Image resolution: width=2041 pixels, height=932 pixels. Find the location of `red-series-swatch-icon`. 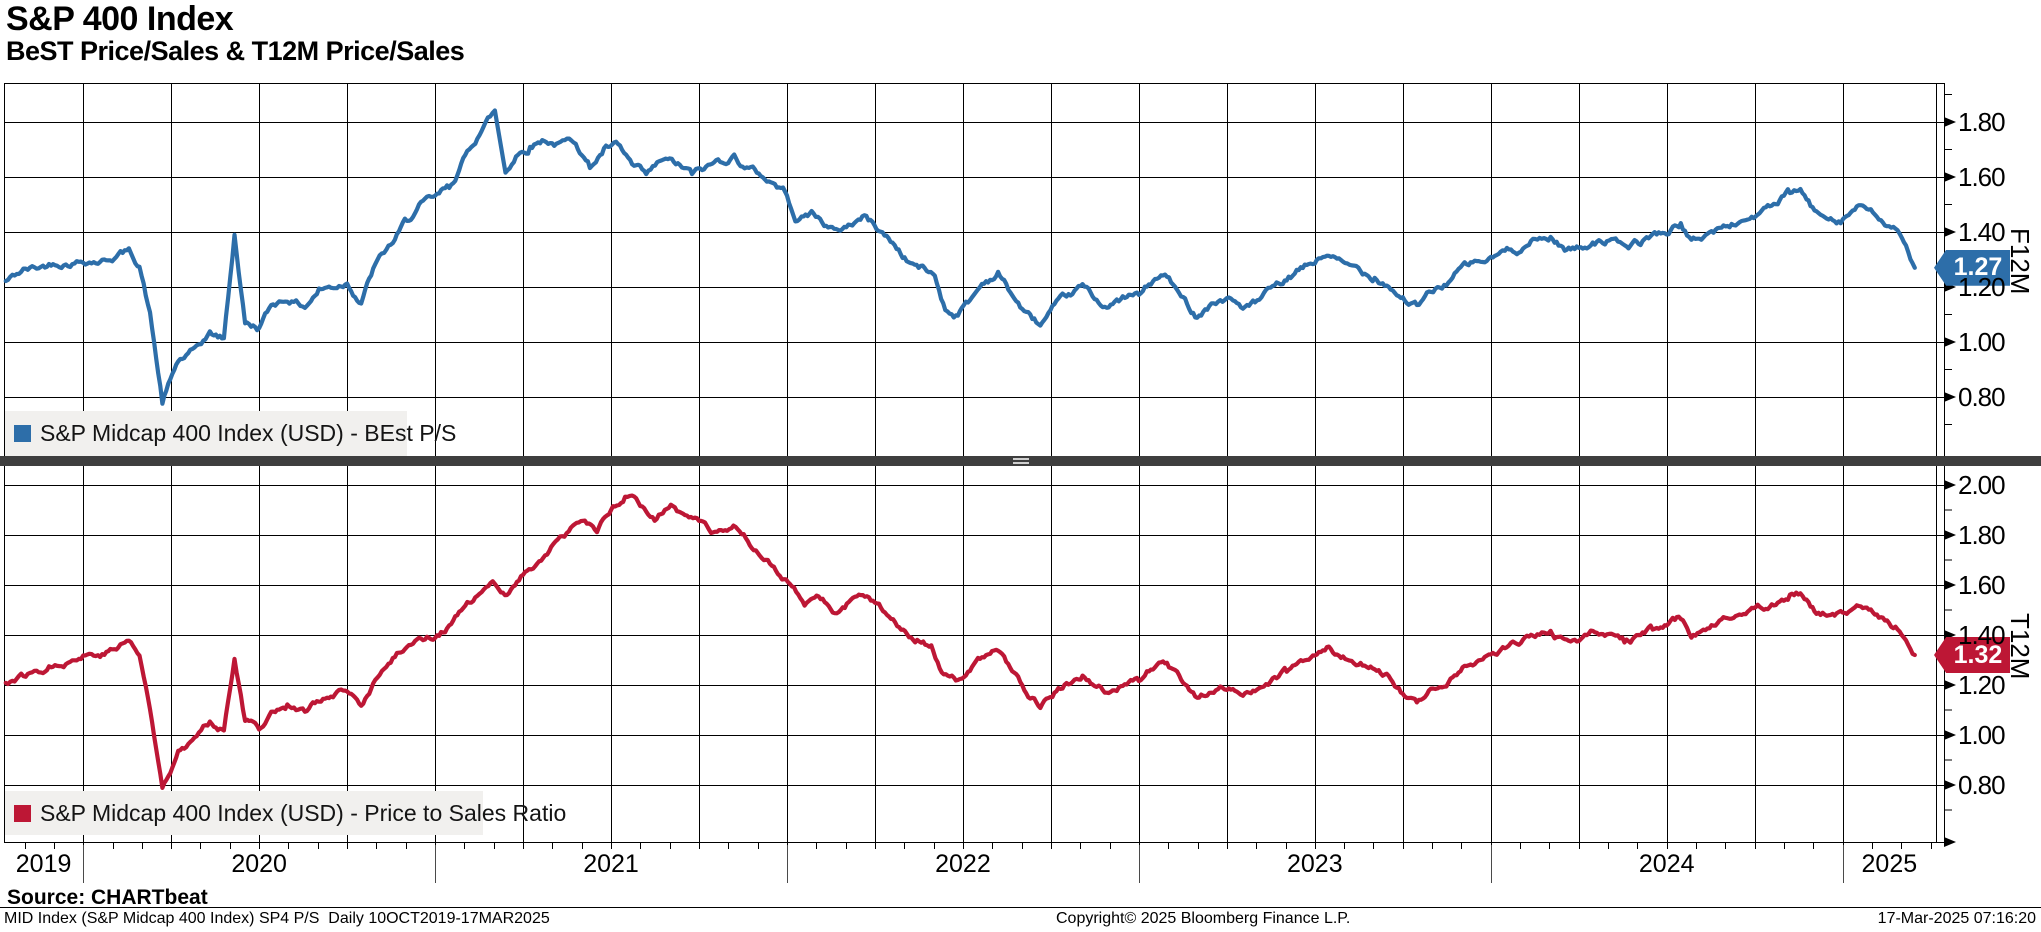

red-series-swatch-icon is located at coordinates (22, 813).